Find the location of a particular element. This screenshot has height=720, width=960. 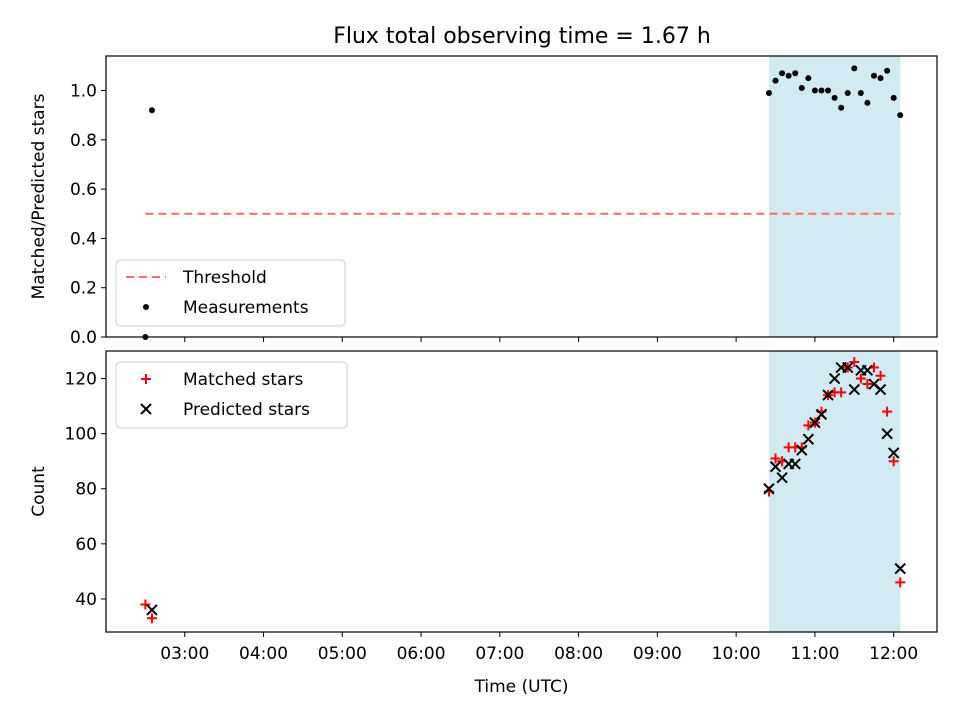

y-tick-label: 0.8 is located at coordinates (83, 141).